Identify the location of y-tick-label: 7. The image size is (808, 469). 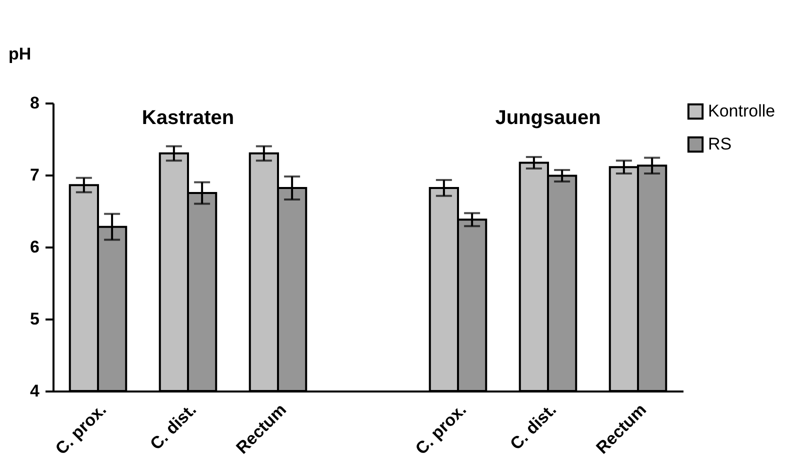
(35, 175).